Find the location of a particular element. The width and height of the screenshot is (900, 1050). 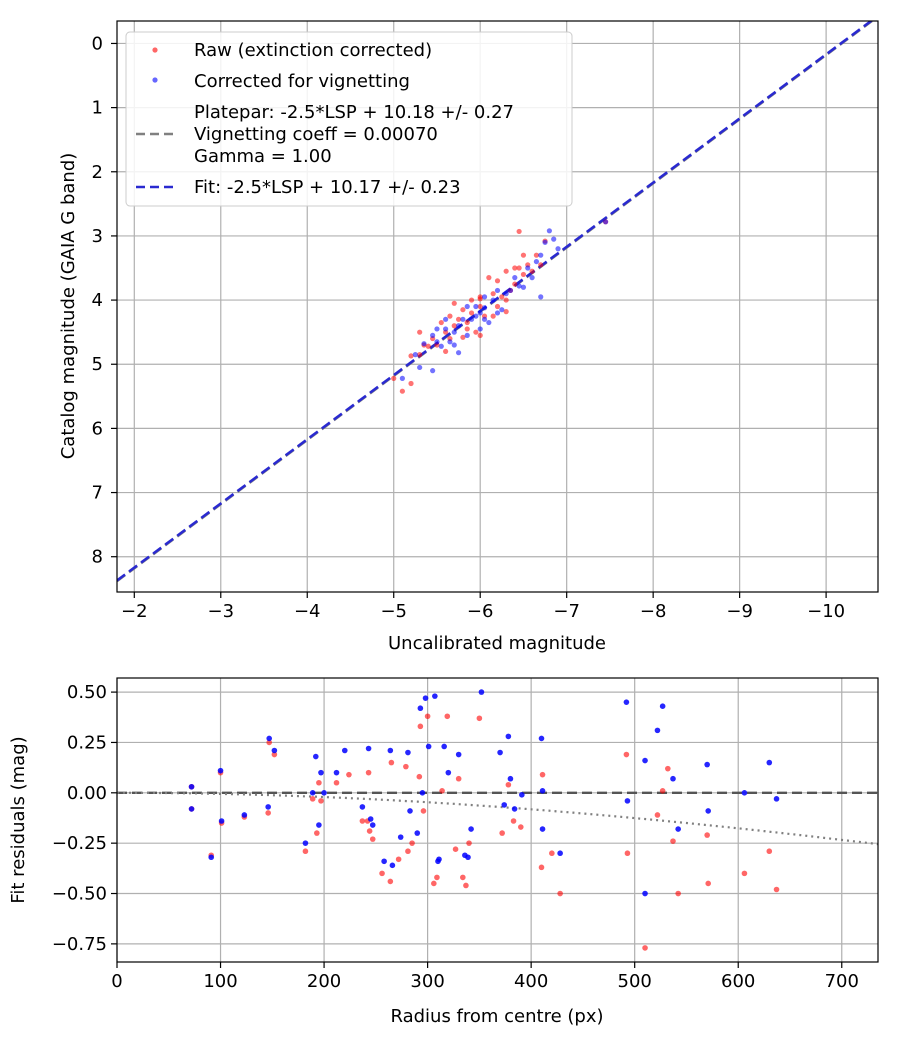

bottom-y-tick-label: 0.50 is located at coordinates (87, 692).